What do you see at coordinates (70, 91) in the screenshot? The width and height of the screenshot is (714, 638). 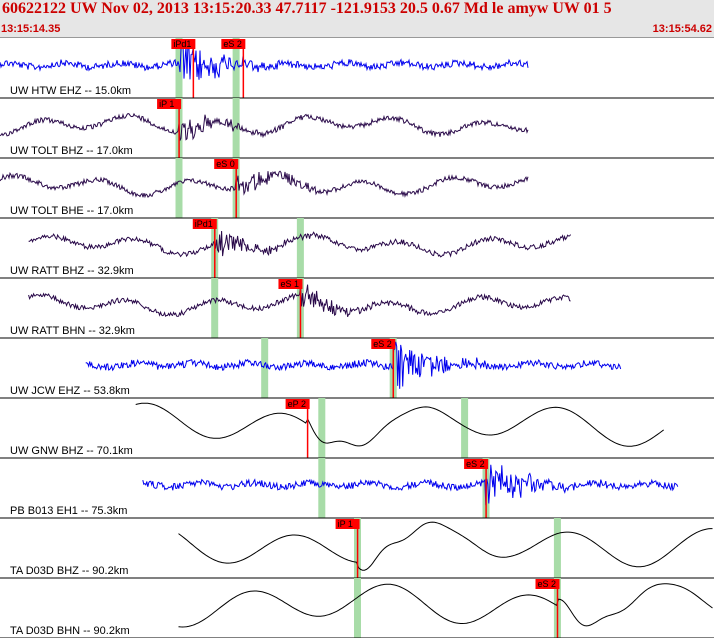 I see `station-label: UW HTW EHZ -- 15.0km` at bounding box center [70, 91].